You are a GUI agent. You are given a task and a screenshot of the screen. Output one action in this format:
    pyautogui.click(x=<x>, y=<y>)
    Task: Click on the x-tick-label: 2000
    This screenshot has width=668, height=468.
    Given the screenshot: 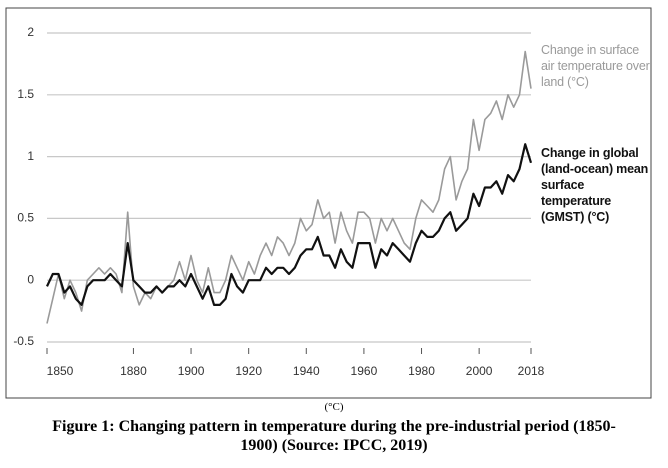 What is the action you would take?
    pyautogui.click(x=479, y=371)
    